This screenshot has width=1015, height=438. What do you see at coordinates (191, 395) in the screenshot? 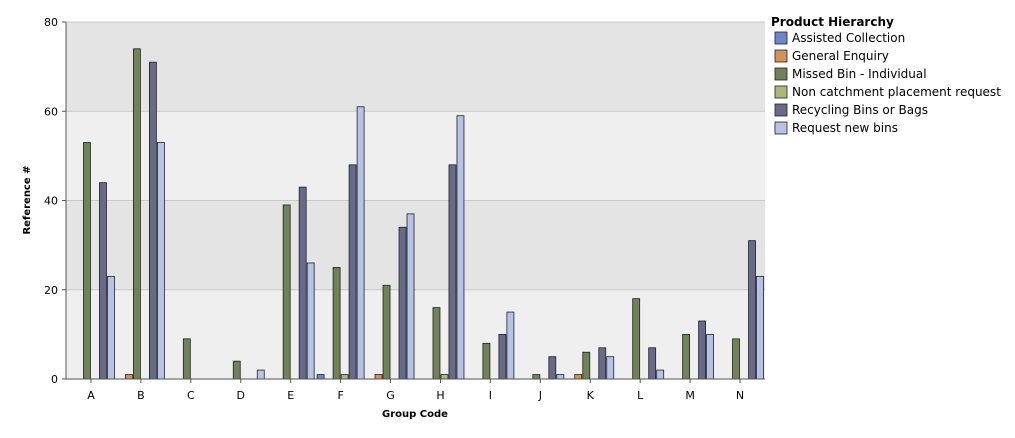
I see `x-tick-label: C` at bounding box center [191, 395].